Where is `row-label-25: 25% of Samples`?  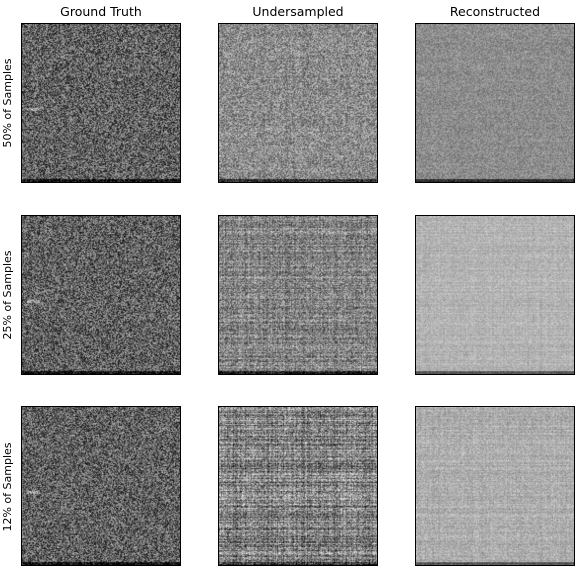 row-label-25: 25% of Samples is located at coordinates (7, 295).